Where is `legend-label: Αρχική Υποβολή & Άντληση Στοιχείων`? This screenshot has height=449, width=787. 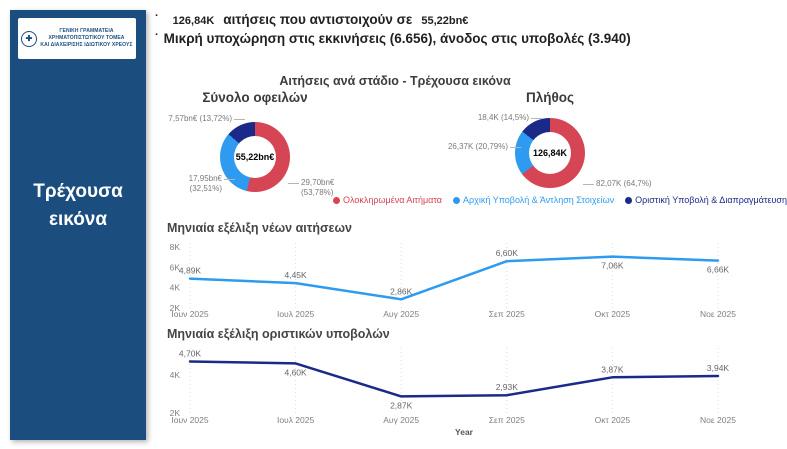
legend-label: Αρχική Υποβολή & Άντληση Στοιχείων is located at coordinates (539, 200).